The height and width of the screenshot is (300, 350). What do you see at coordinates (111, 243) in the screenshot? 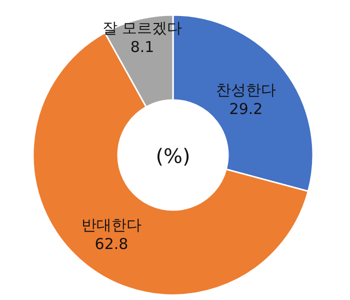
I see `data-label: 62.8` at bounding box center [111, 243].